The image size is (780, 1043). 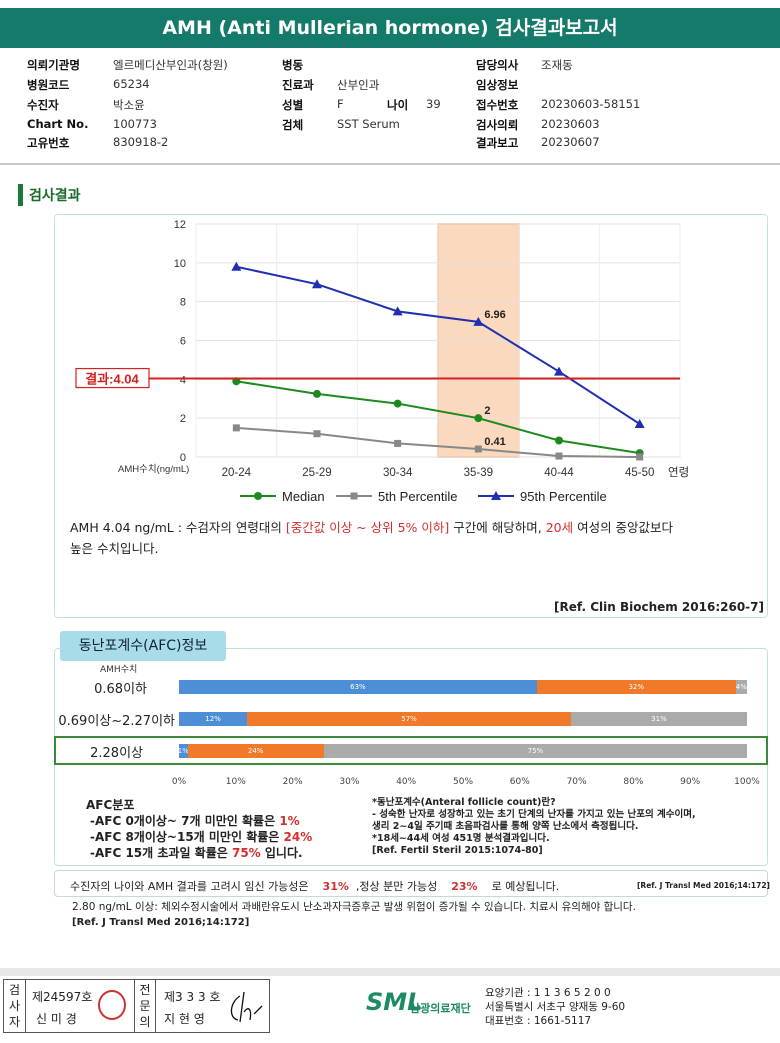 What do you see at coordinates (703, 885) in the screenshot?
I see `pregnancy-reference: [Ref. J Transl Med 2016;14:172]` at bounding box center [703, 885].